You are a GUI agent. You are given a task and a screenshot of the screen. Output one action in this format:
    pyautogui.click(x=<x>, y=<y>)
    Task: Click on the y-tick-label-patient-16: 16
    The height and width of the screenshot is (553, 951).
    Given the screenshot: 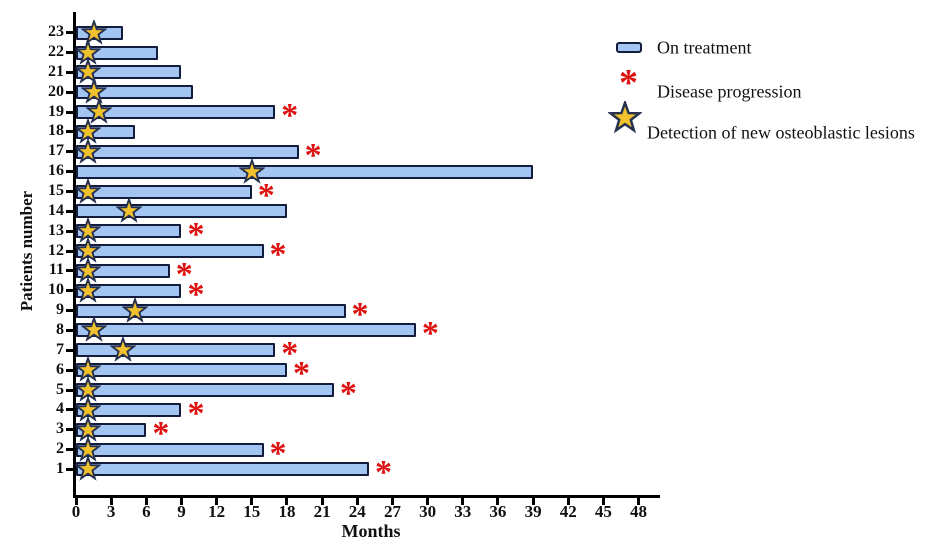 What is the action you would take?
    pyautogui.click(x=56, y=171)
    